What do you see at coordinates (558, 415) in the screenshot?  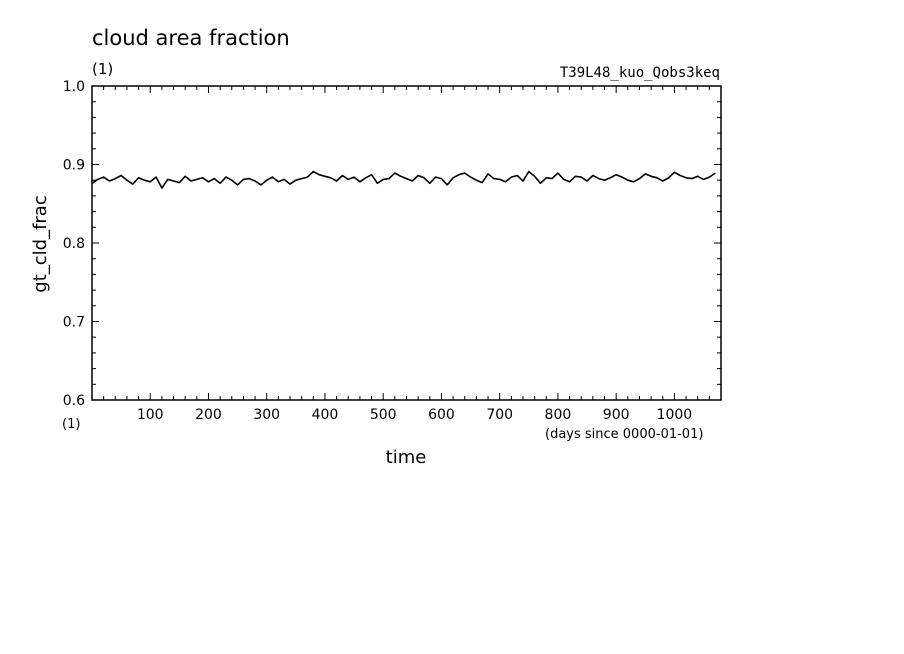 I see `x-tick-label: 800` at bounding box center [558, 415].